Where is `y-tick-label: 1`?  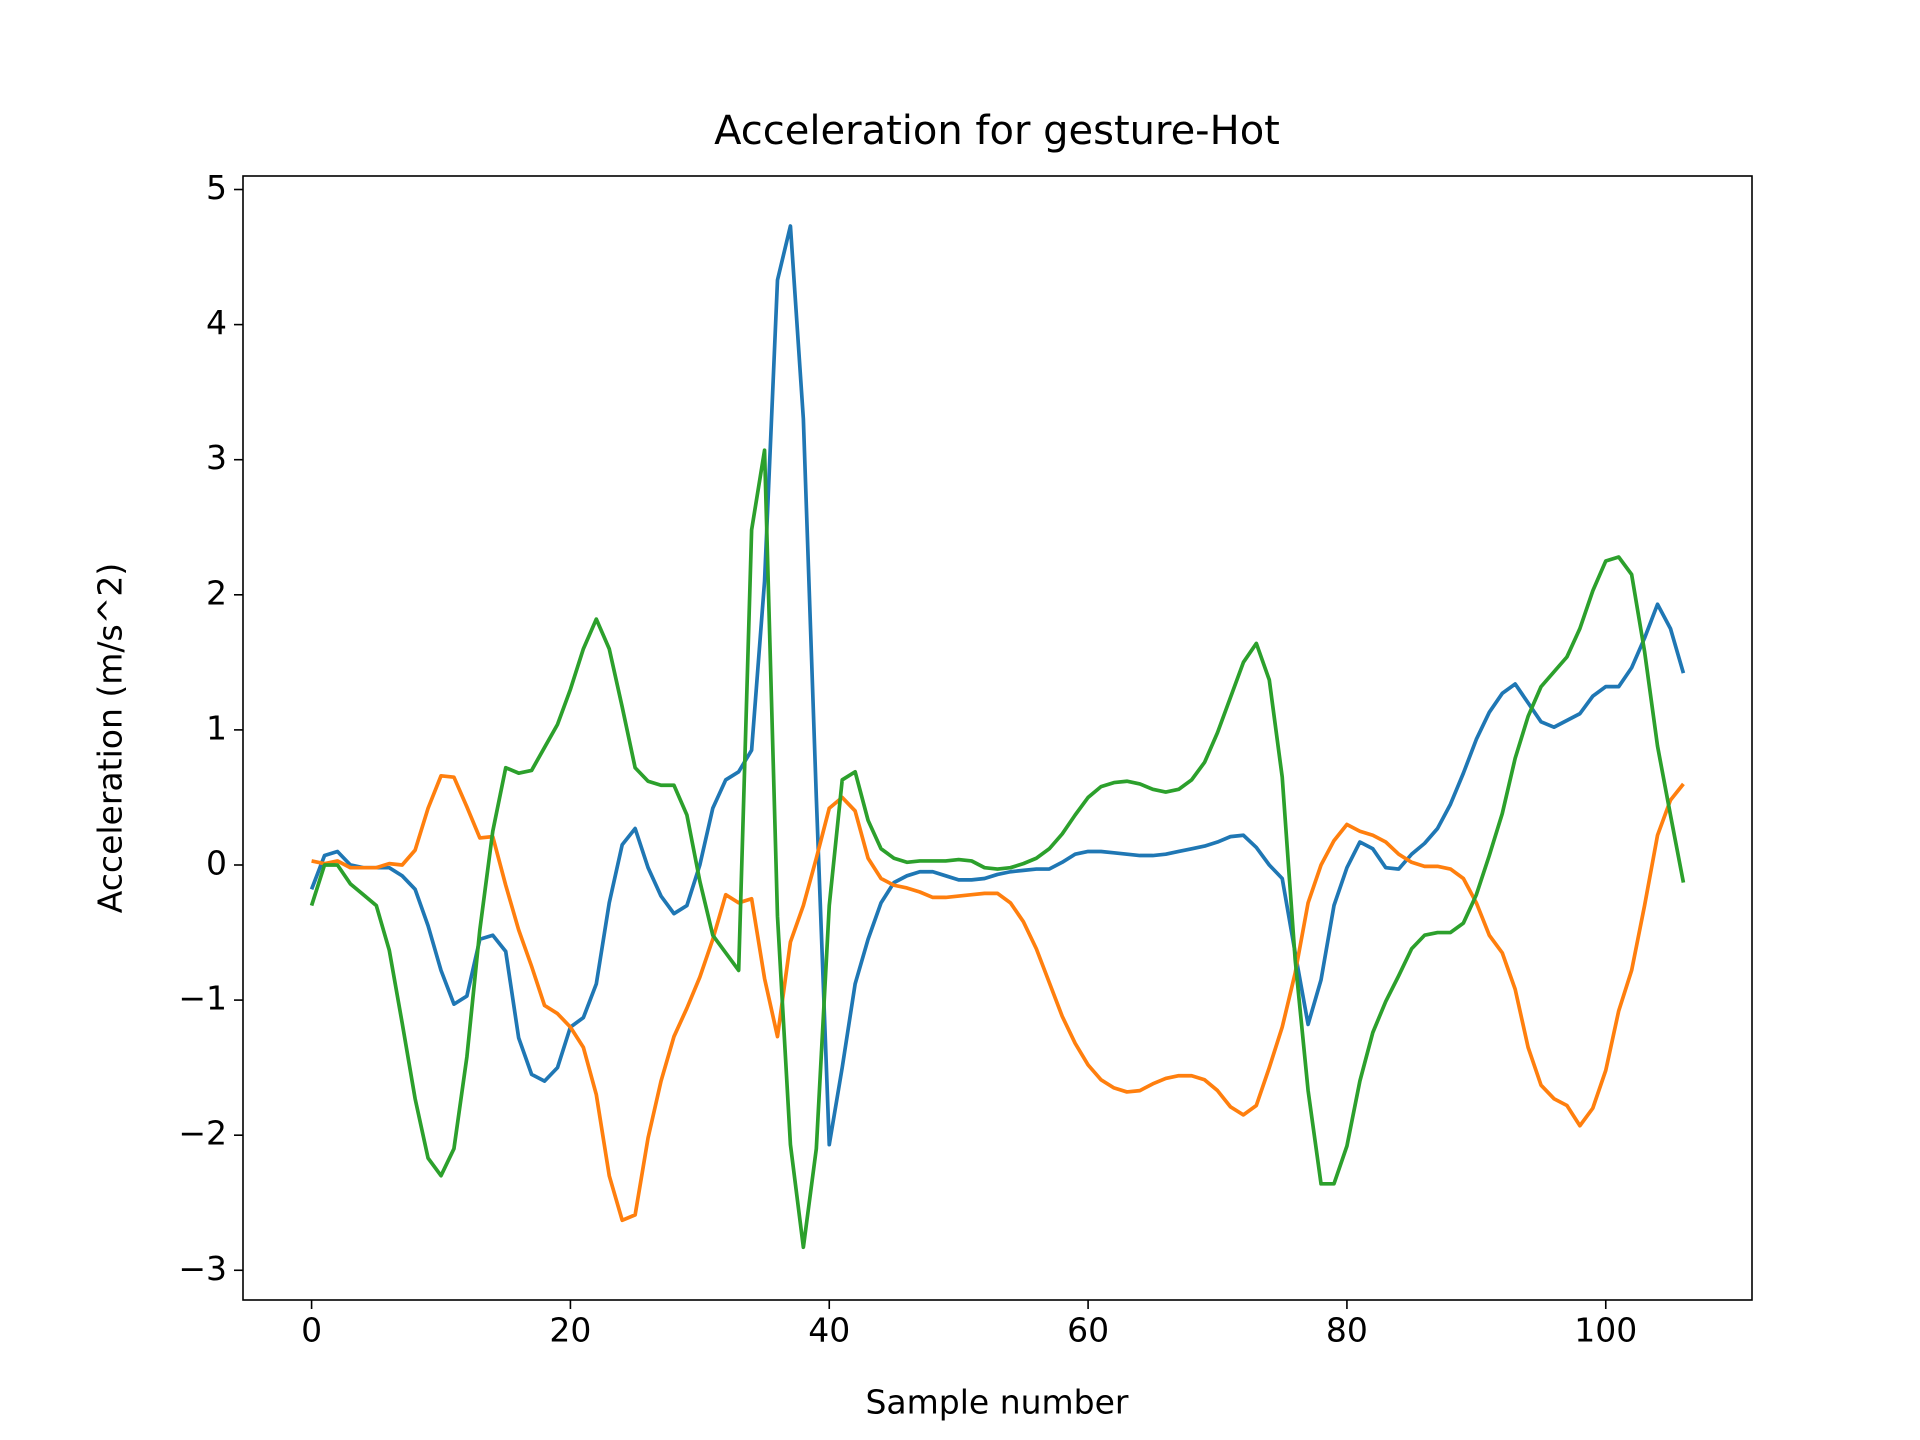 y-tick-label: 1 is located at coordinates (216, 727).